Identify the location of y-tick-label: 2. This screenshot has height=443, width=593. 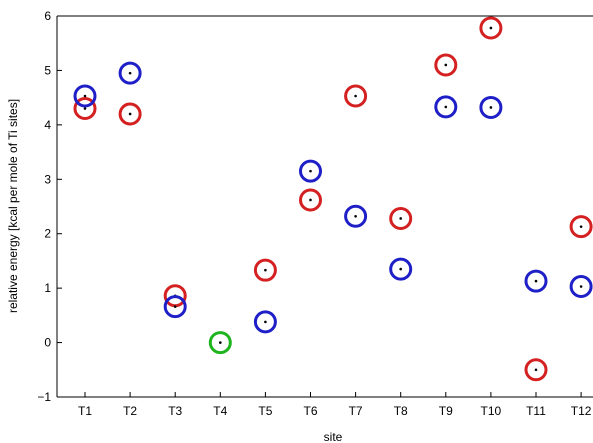
(47, 234).